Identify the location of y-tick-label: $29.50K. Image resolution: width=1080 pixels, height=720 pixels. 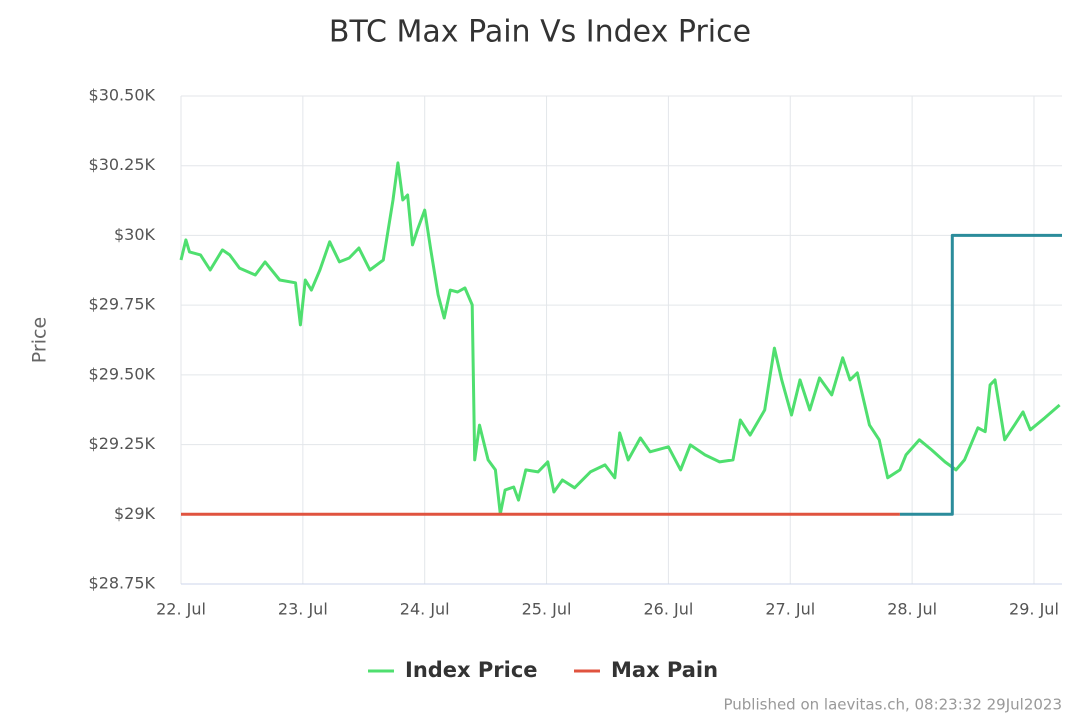
(122, 373).